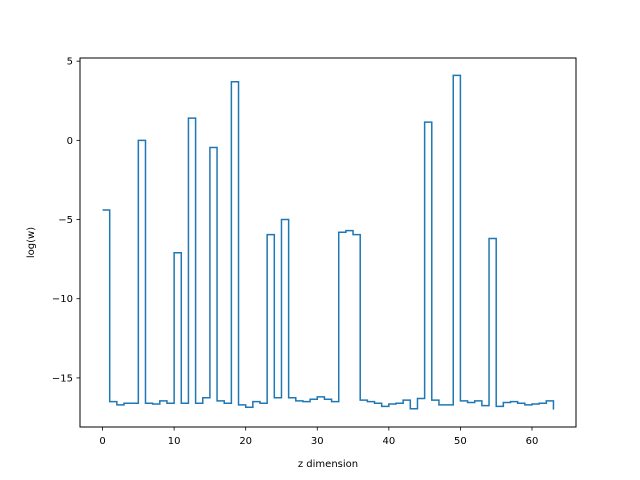 The height and width of the screenshot is (480, 640). I want to click on x-axis-label: z dimension, so click(328, 464).